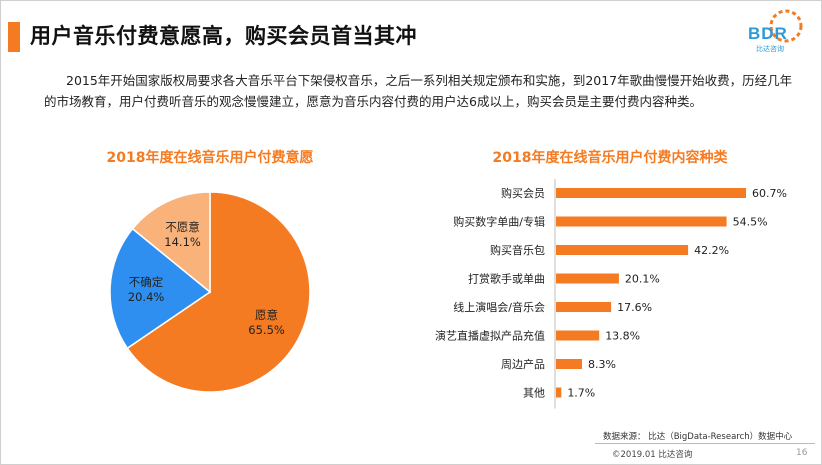  I want to click on bar-category-label: 演艺直播虚拟产品充值, so click(490, 336).